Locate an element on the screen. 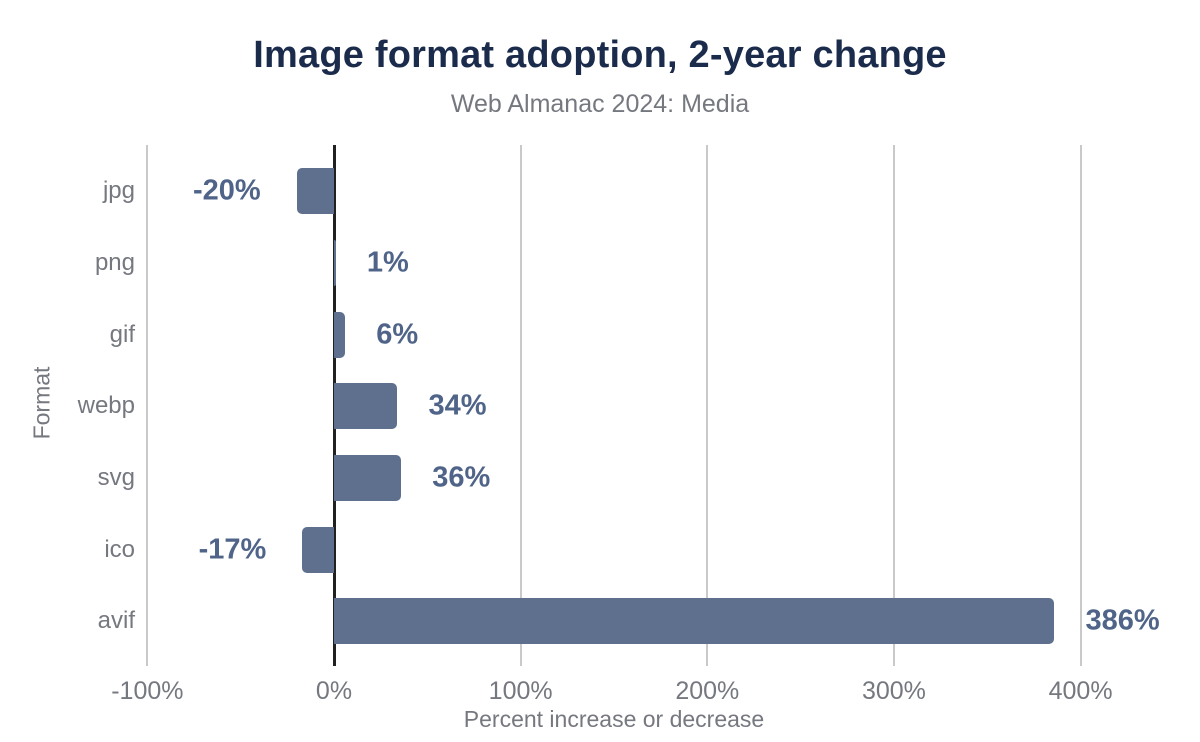 The width and height of the screenshot is (1200, 742). value-label-ico: -17% is located at coordinates (232, 549).